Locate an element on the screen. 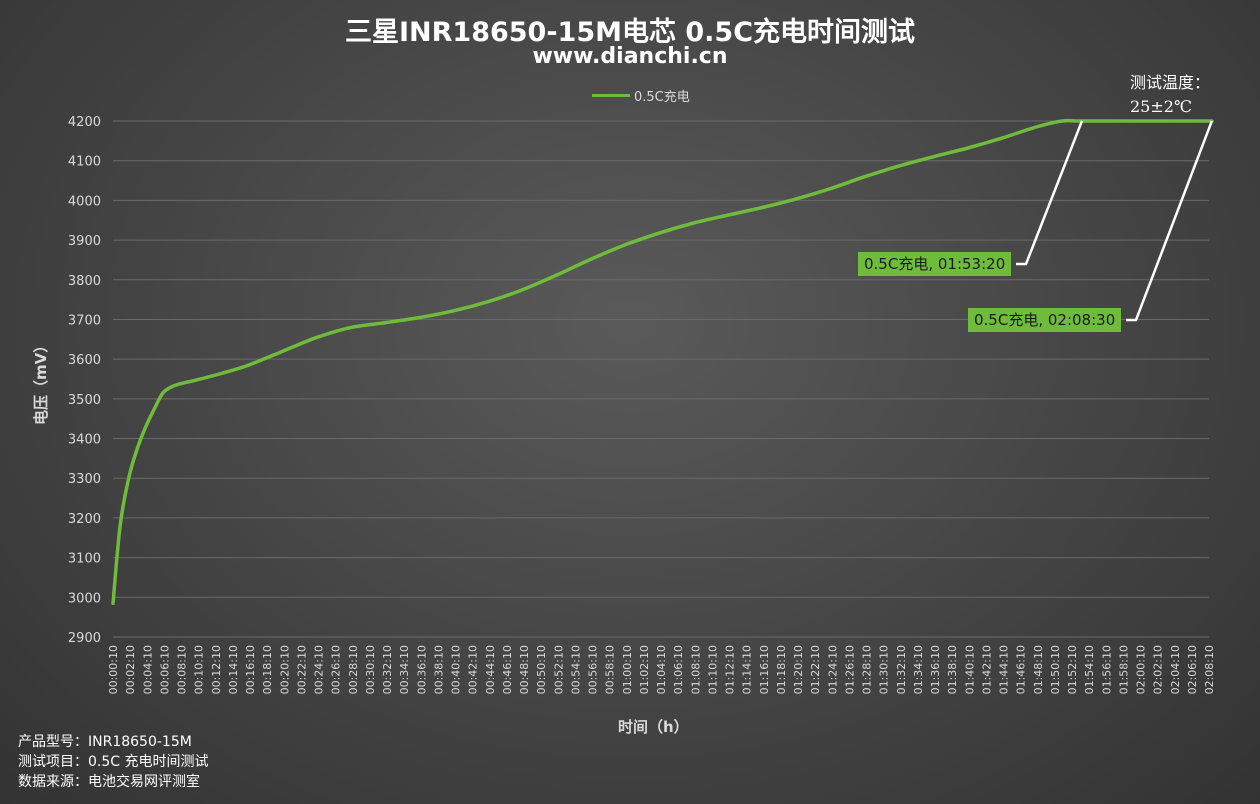 The height and width of the screenshot is (804, 1260). x-tick-label: 01:48:10 is located at coordinates (1038, 669).